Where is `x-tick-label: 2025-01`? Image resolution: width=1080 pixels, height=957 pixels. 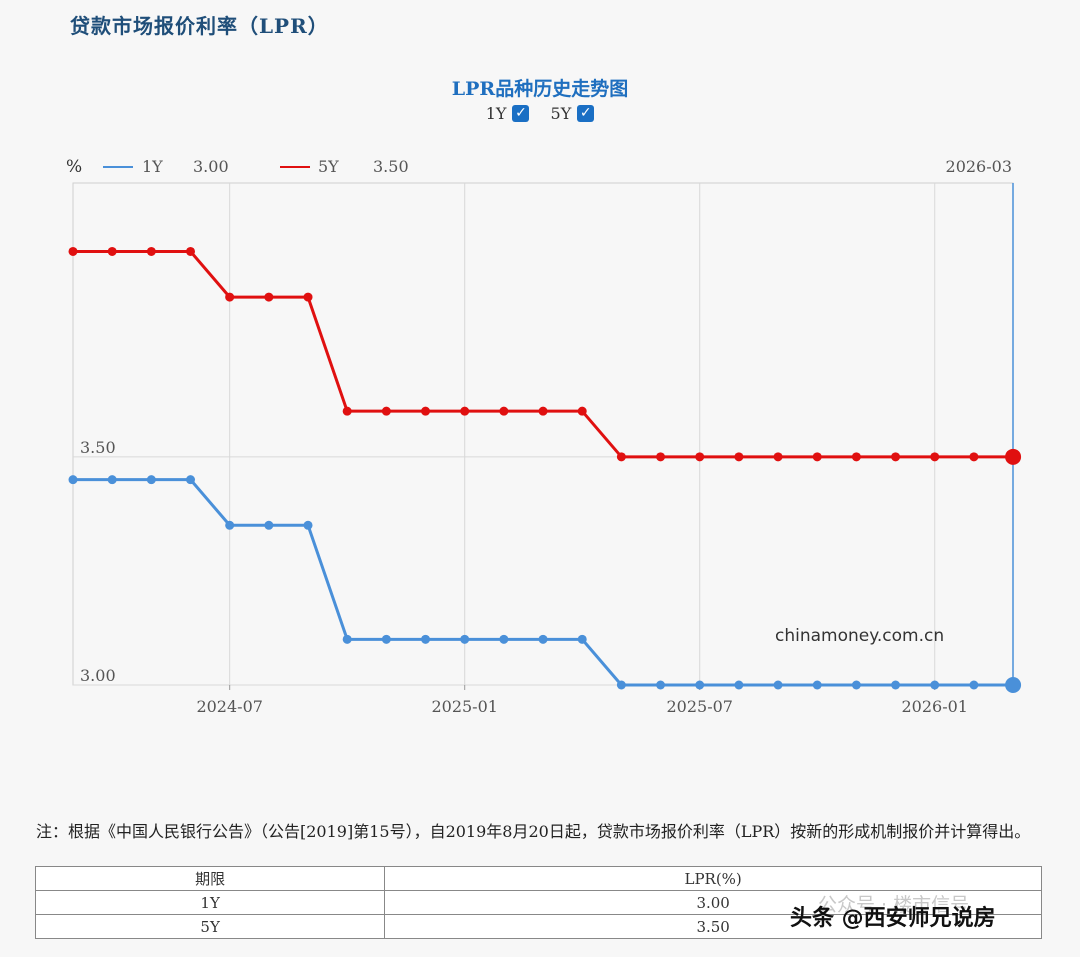 x-tick-label: 2025-01 is located at coordinates (464, 706).